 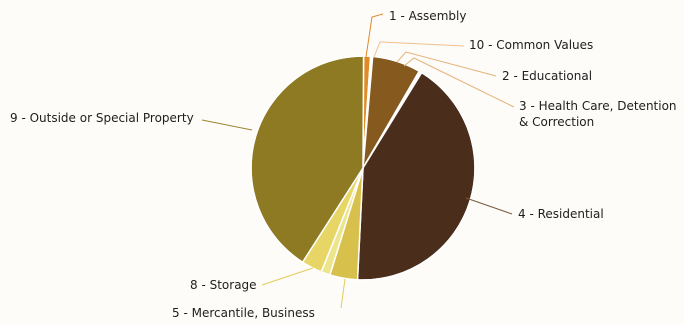 I want to click on label-assembly: 1 - Assembly, so click(x=427, y=16).